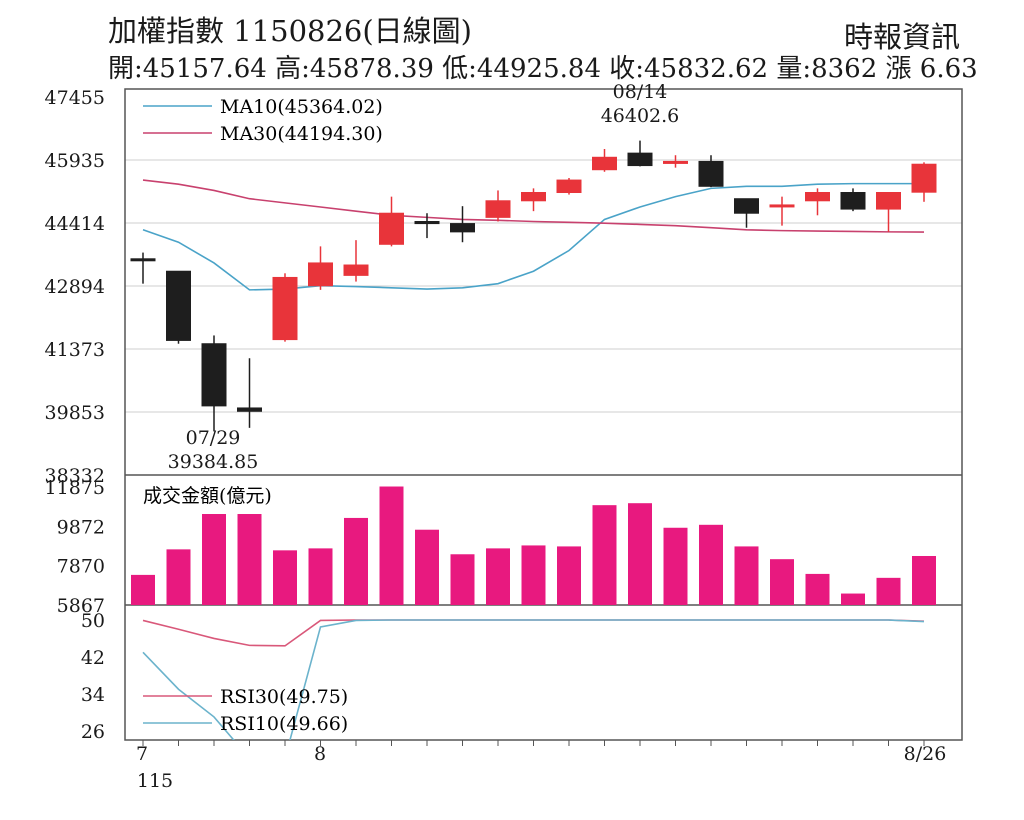 The height and width of the screenshot is (820, 1024). Describe the element at coordinates (640, 92) in the screenshot. I see `high-date-label: 08/14` at that location.